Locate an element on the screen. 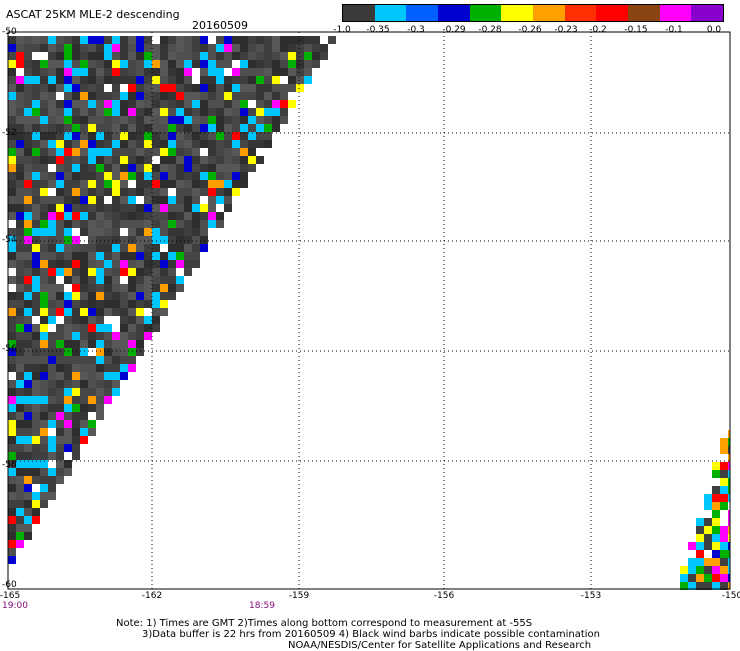 The height and width of the screenshot is (651, 740). lat-label: -54 is located at coordinates (9, 240).